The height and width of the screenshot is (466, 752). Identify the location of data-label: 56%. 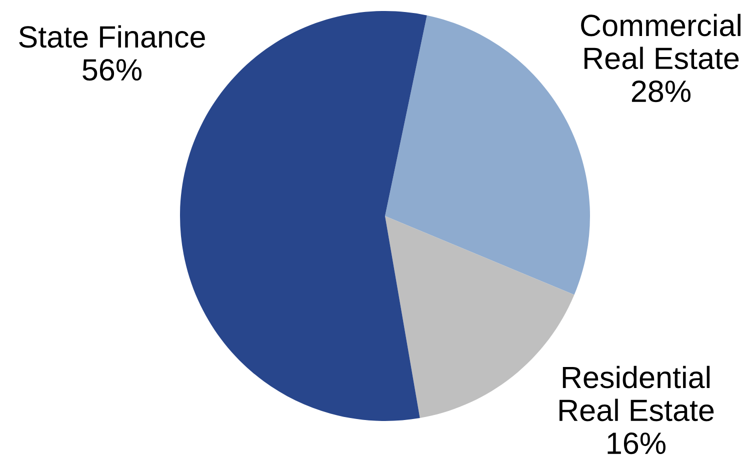
(112, 70).